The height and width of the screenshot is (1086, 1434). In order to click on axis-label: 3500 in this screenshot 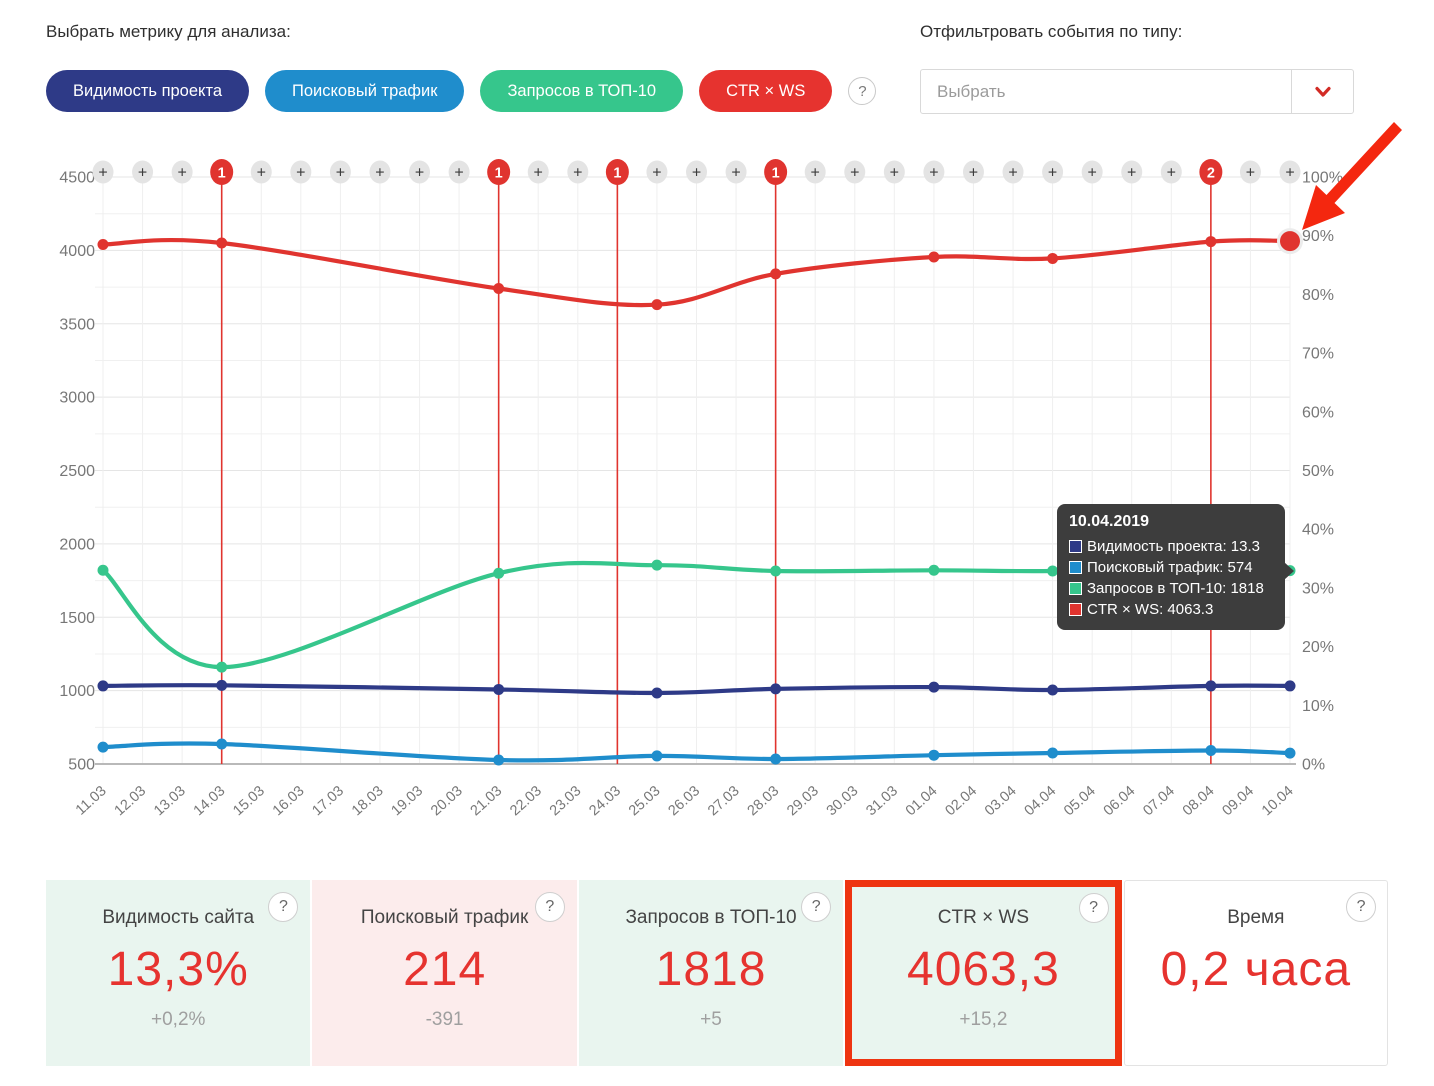, I will do `click(77, 324)`.